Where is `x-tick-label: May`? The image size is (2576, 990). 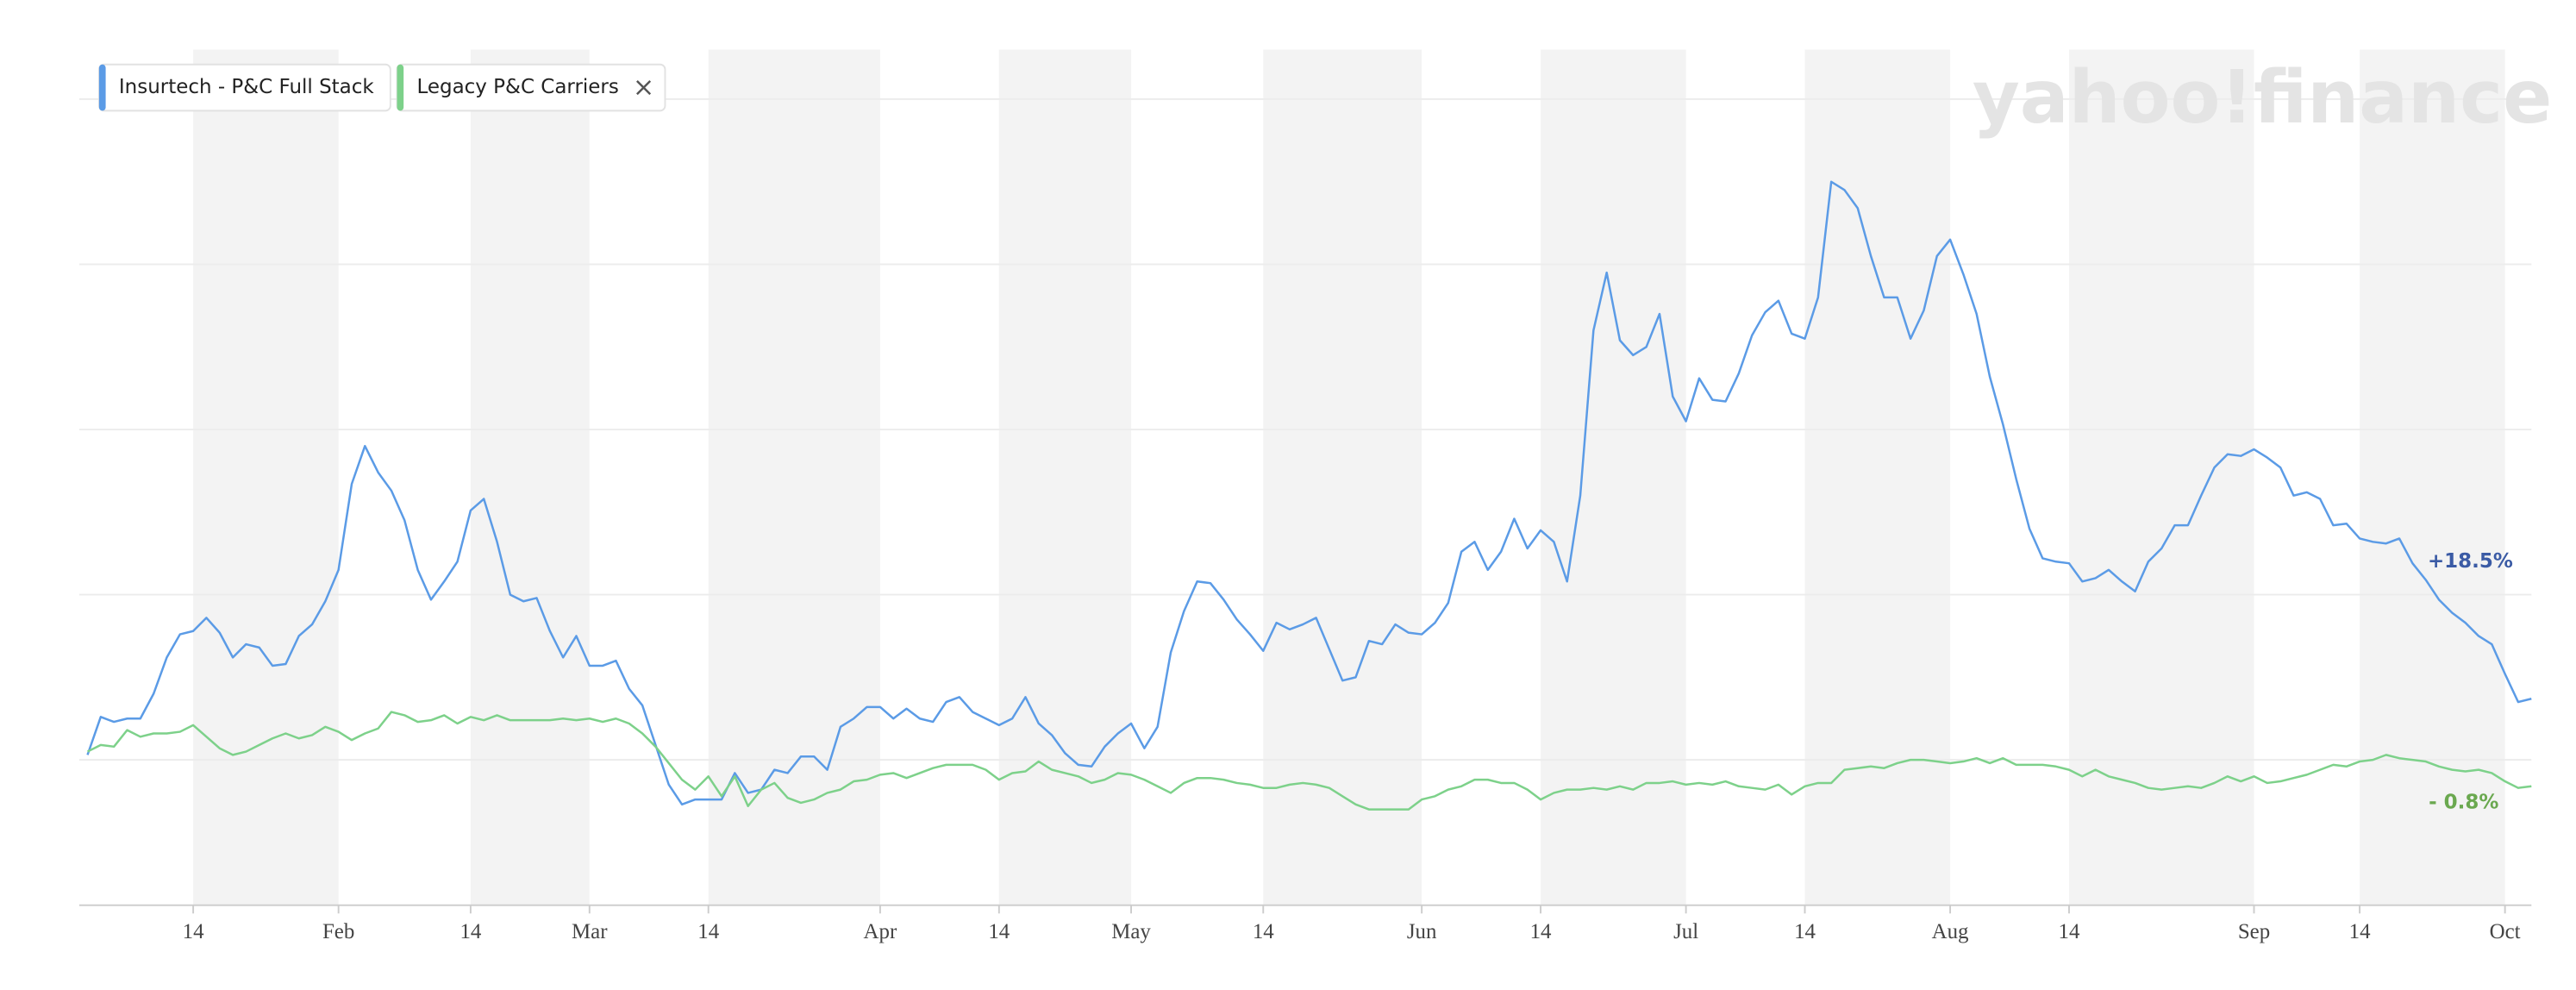 x-tick-label: May is located at coordinates (1131, 931).